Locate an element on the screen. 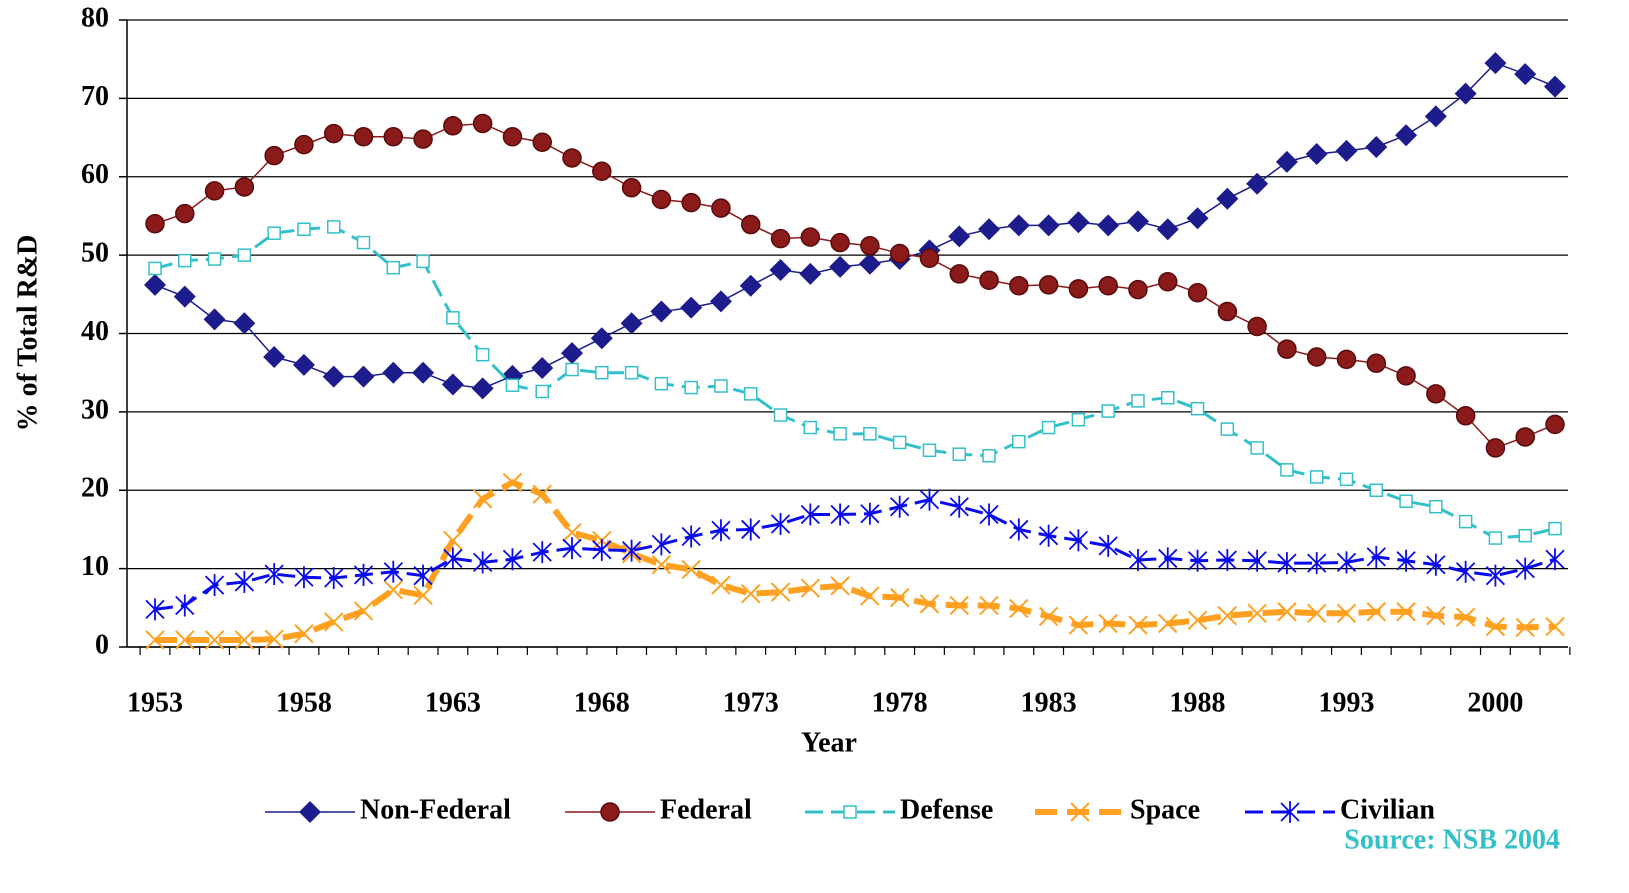  y-tick-label: 0 is located at coordinates (102, 644).